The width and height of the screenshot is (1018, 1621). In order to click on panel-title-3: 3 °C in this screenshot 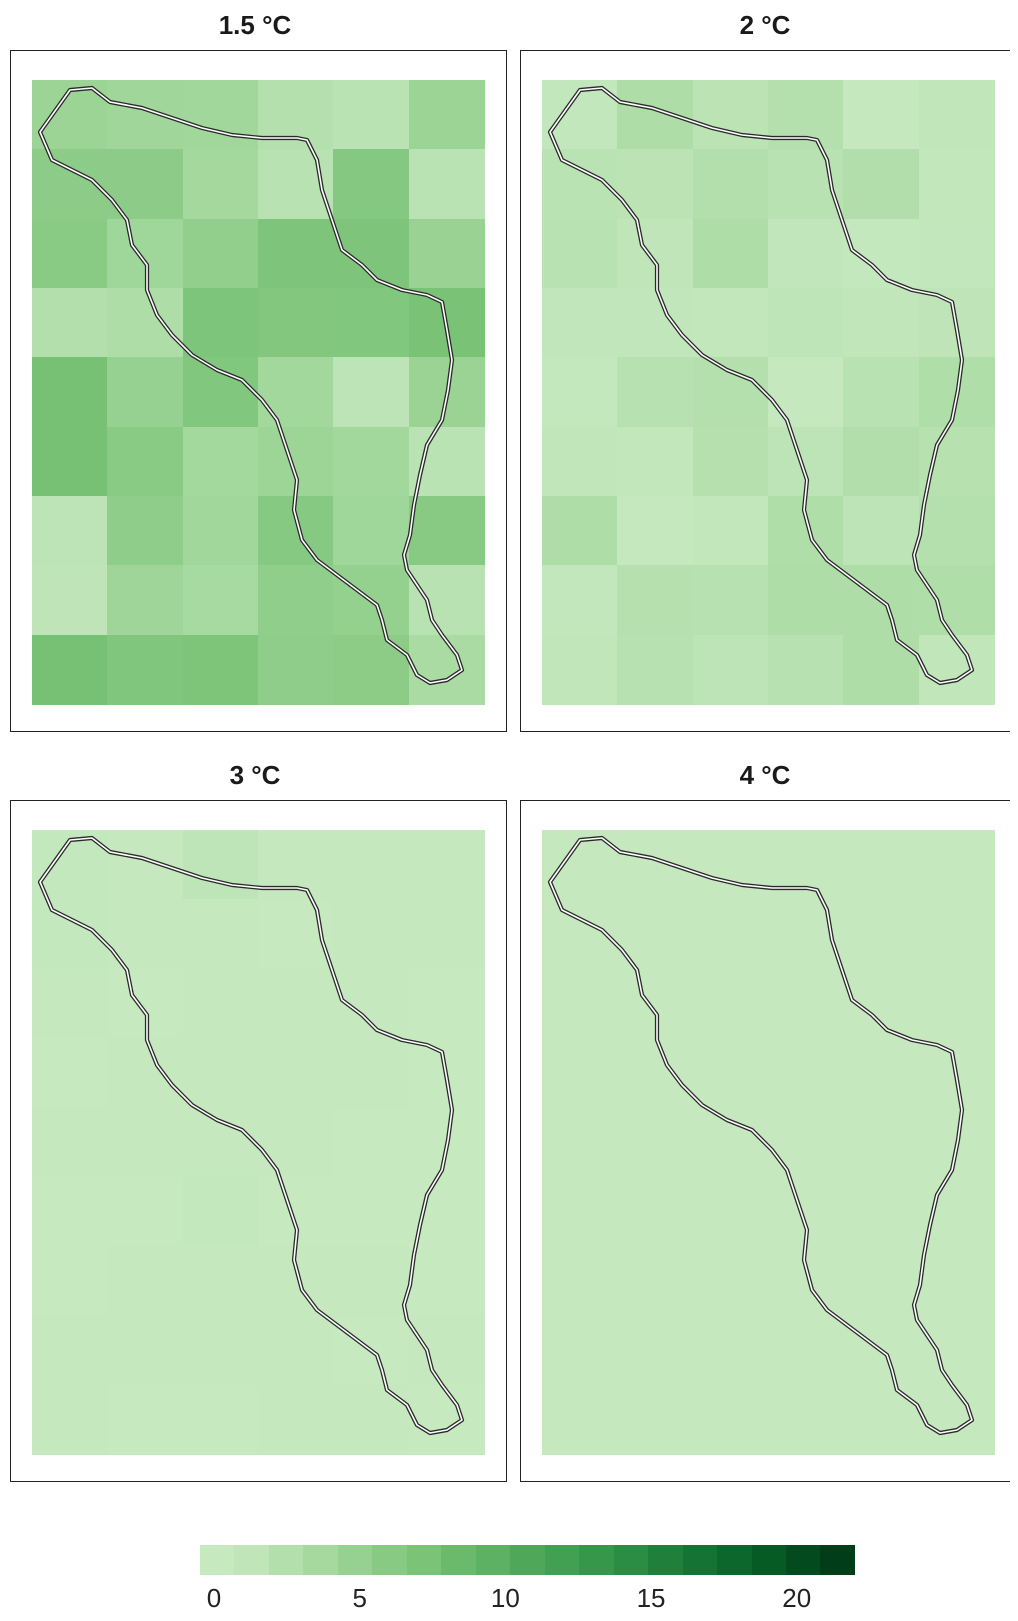, I will do `click(255, 775)`.